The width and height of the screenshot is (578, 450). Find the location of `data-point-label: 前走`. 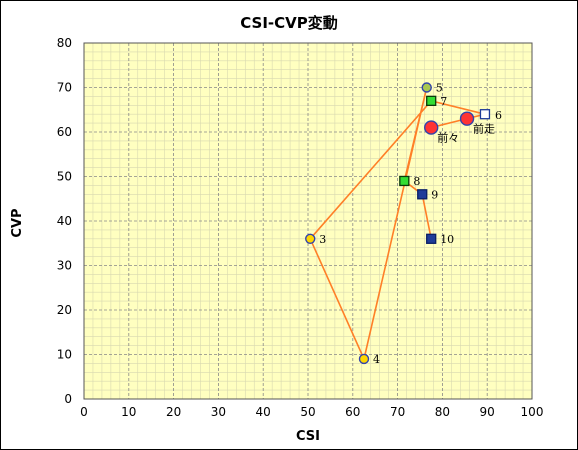

data-point-label: 前走 is located at coordinates (484, 129).